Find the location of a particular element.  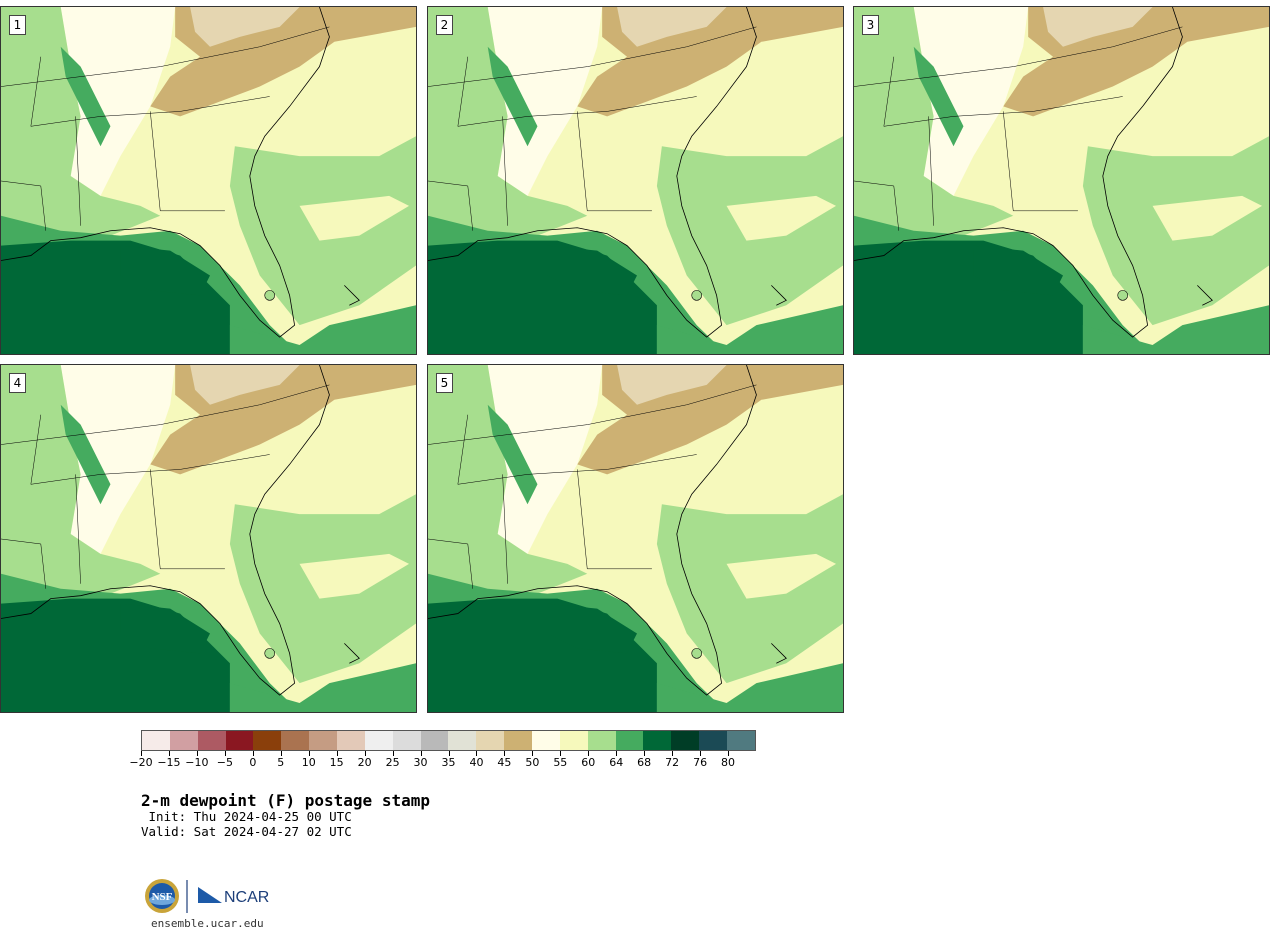

website-link: ensemble.ucar.edu is located at coordinates (207, 923).